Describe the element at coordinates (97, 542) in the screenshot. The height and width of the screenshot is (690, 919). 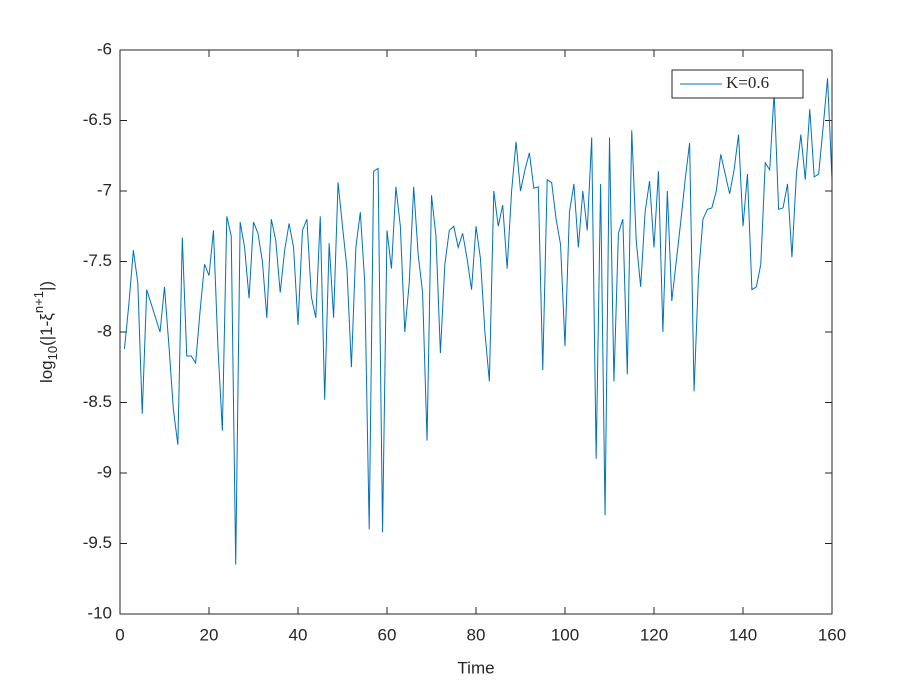
I see `y-tick-label: -9.5` at that location.